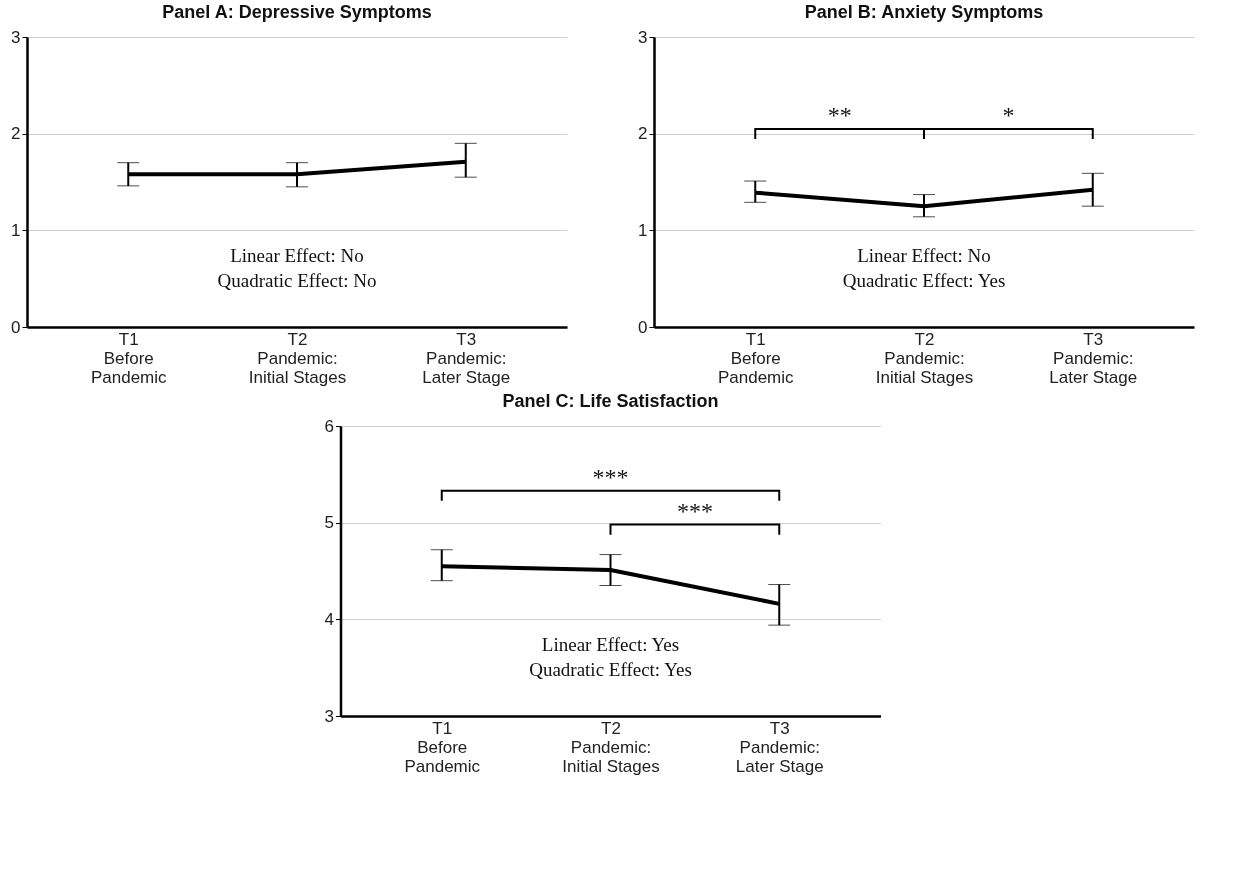 The height and width of the screenshot is (869, 1257). I want to click on annotation: Linear Effect: Yes, so click(610, 644).